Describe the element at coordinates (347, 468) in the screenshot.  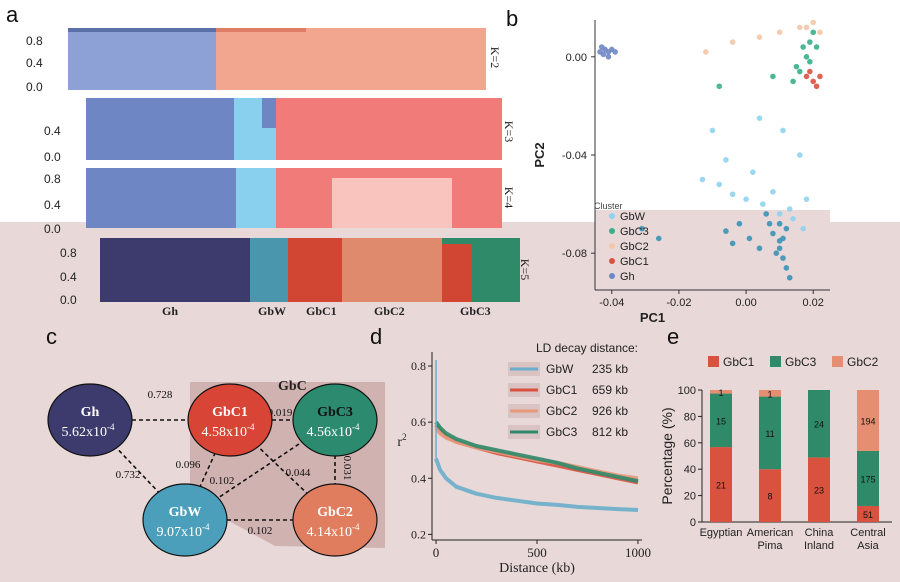
I see `network-edge-label: 0.031` at that location.